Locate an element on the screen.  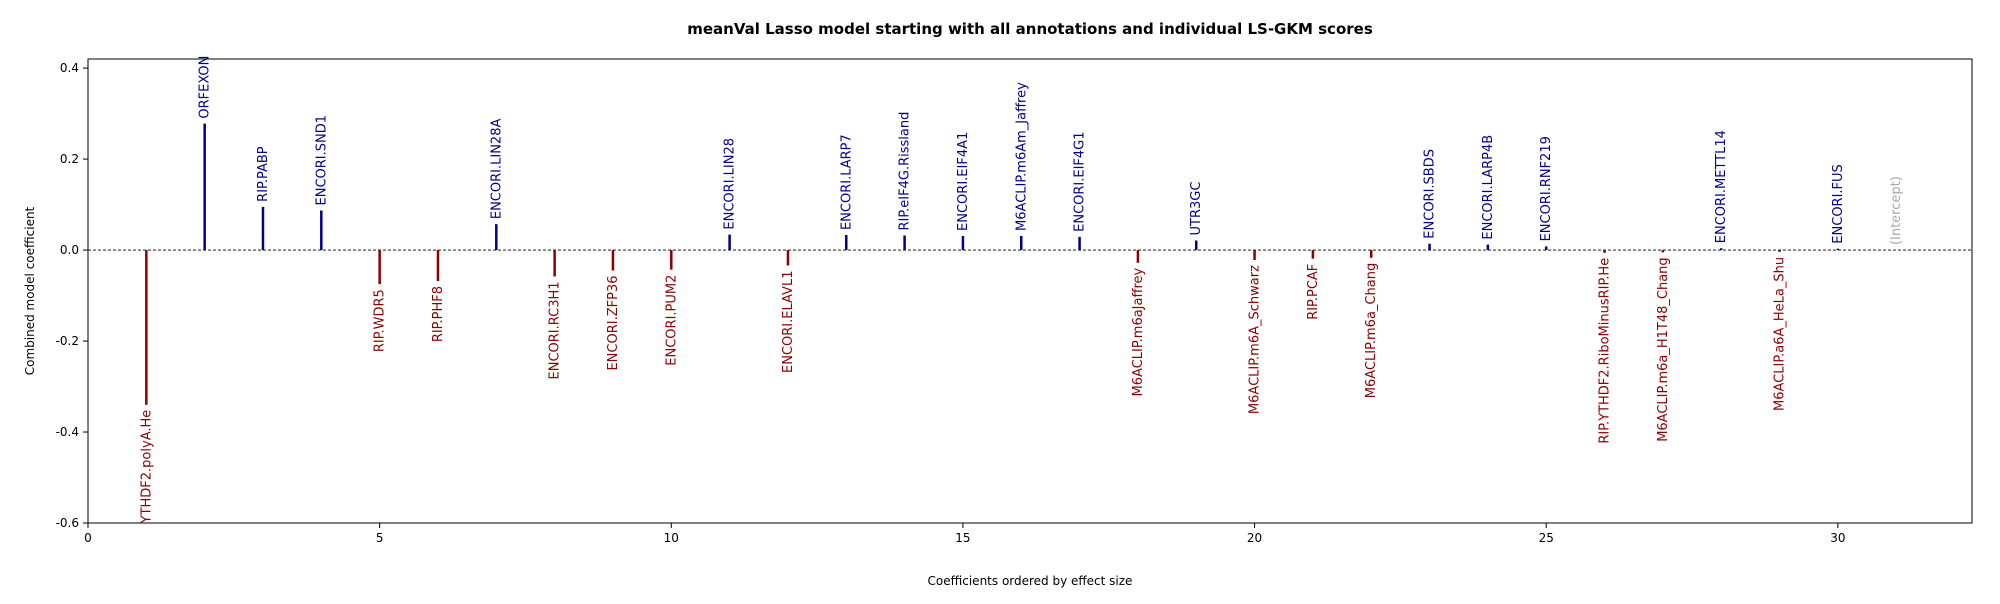
coefficient-label: RIP.eIF4G.Rissland is located at coordinates (905, 171).